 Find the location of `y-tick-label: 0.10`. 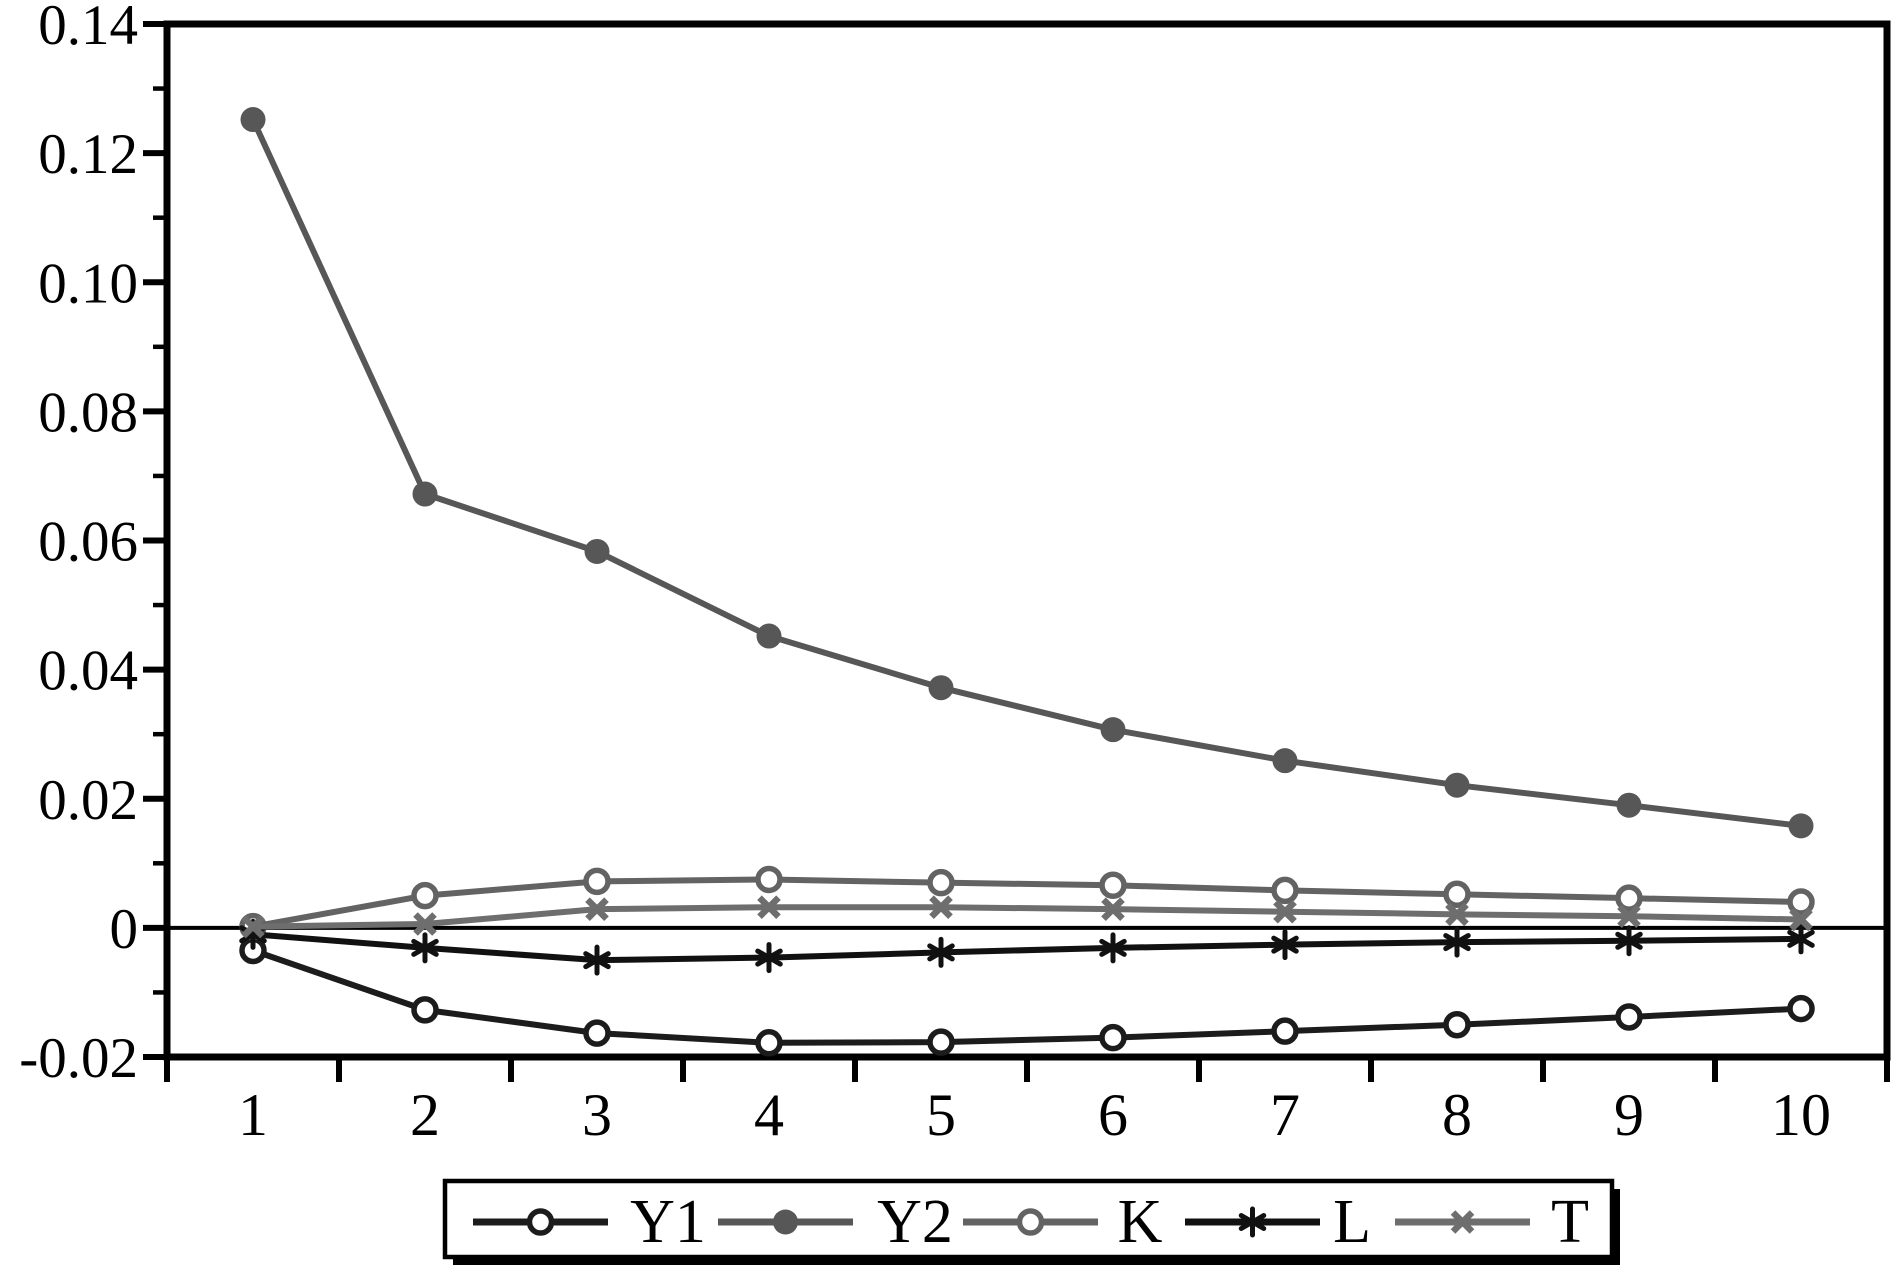

y-tick-label: 0.10 is located at coordinates (88, 283).